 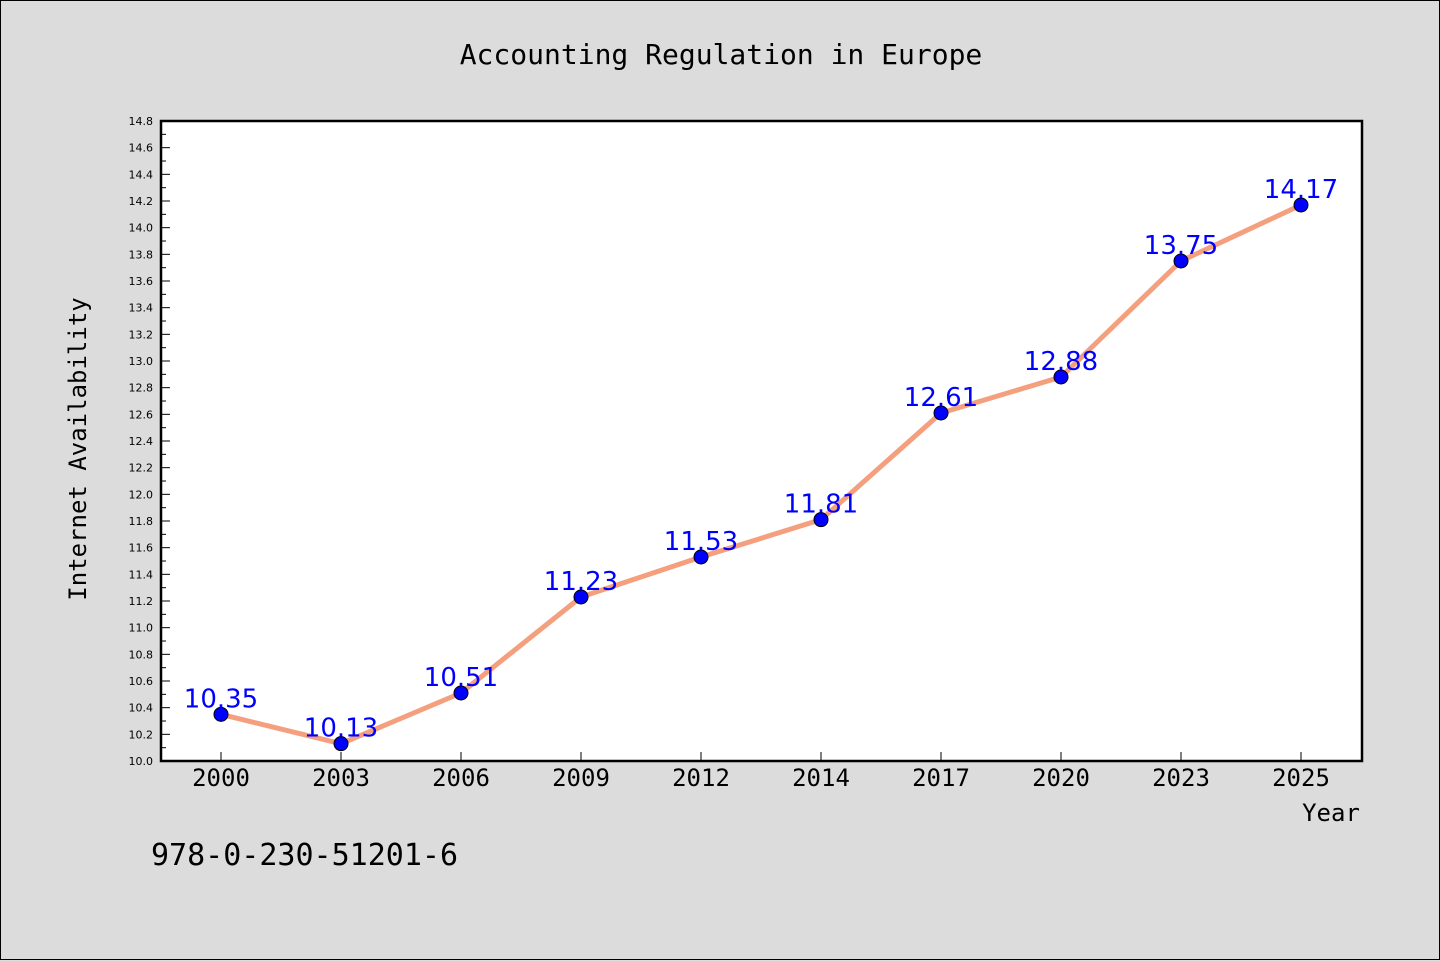 What do you see at coordinates (1301, 778) in the screenshot?
I see `x-tick-label: 2025` at bounding box center [1301, 778].